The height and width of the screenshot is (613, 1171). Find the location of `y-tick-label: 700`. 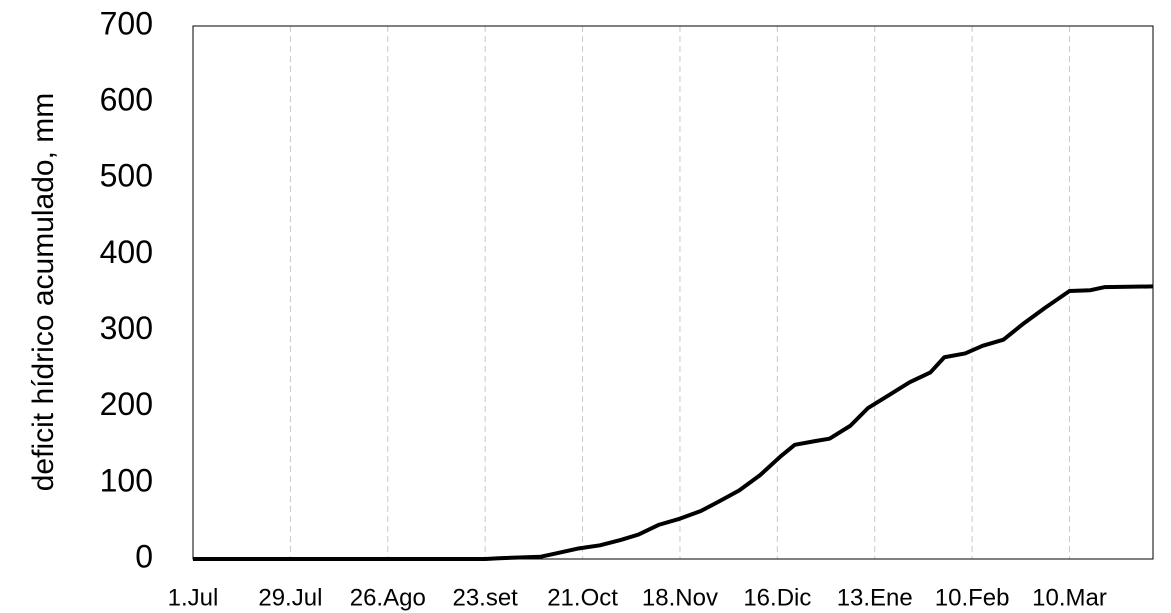

y-tick-label: 700 is located at coordinates (126, 23).